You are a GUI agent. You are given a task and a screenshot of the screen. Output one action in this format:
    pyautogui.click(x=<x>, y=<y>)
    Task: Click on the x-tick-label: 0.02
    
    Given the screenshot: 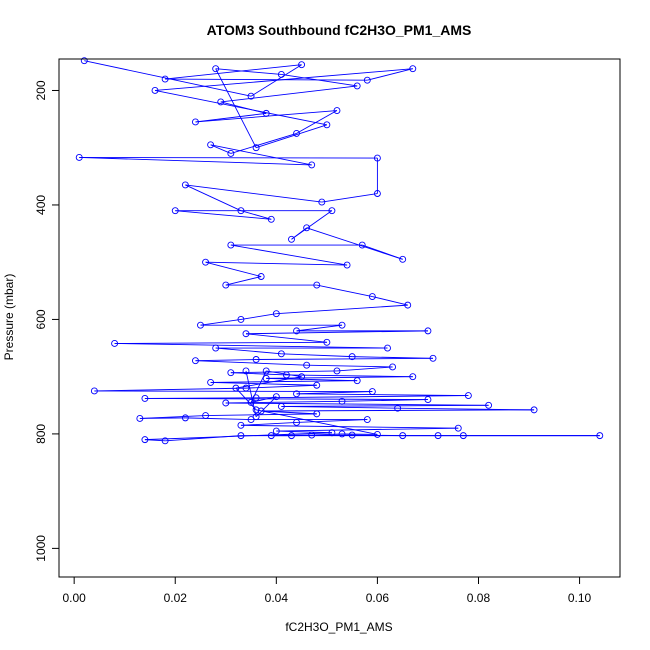 What is the action you would take?
    pyautogui.click(x=176, y=598)
    